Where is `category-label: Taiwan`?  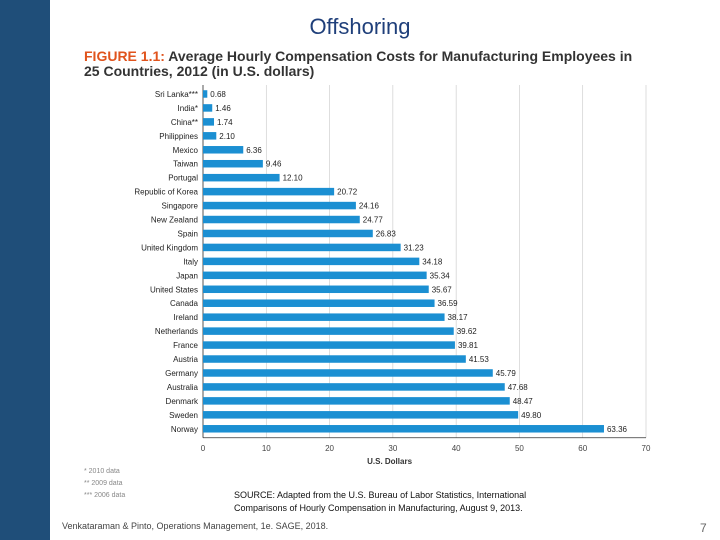 category-label: Taiwan is located at coordinates (185, 164).